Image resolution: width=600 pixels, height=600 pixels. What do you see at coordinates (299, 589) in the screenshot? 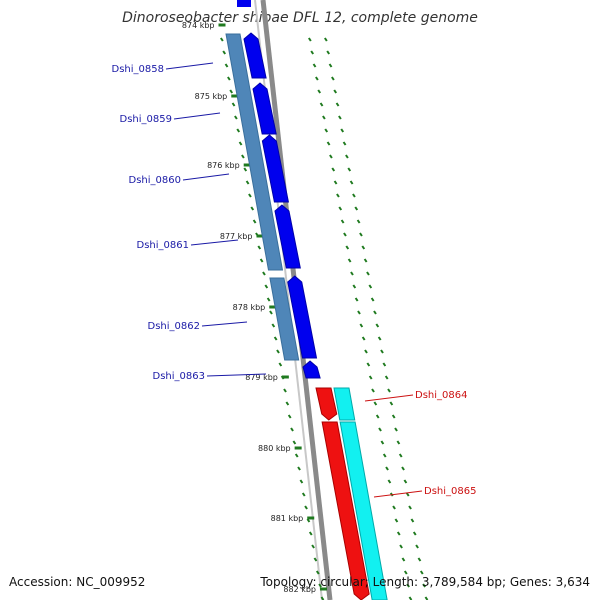
I see `scale-tick-label: 882 kbp` at bounding box center [299, 589].